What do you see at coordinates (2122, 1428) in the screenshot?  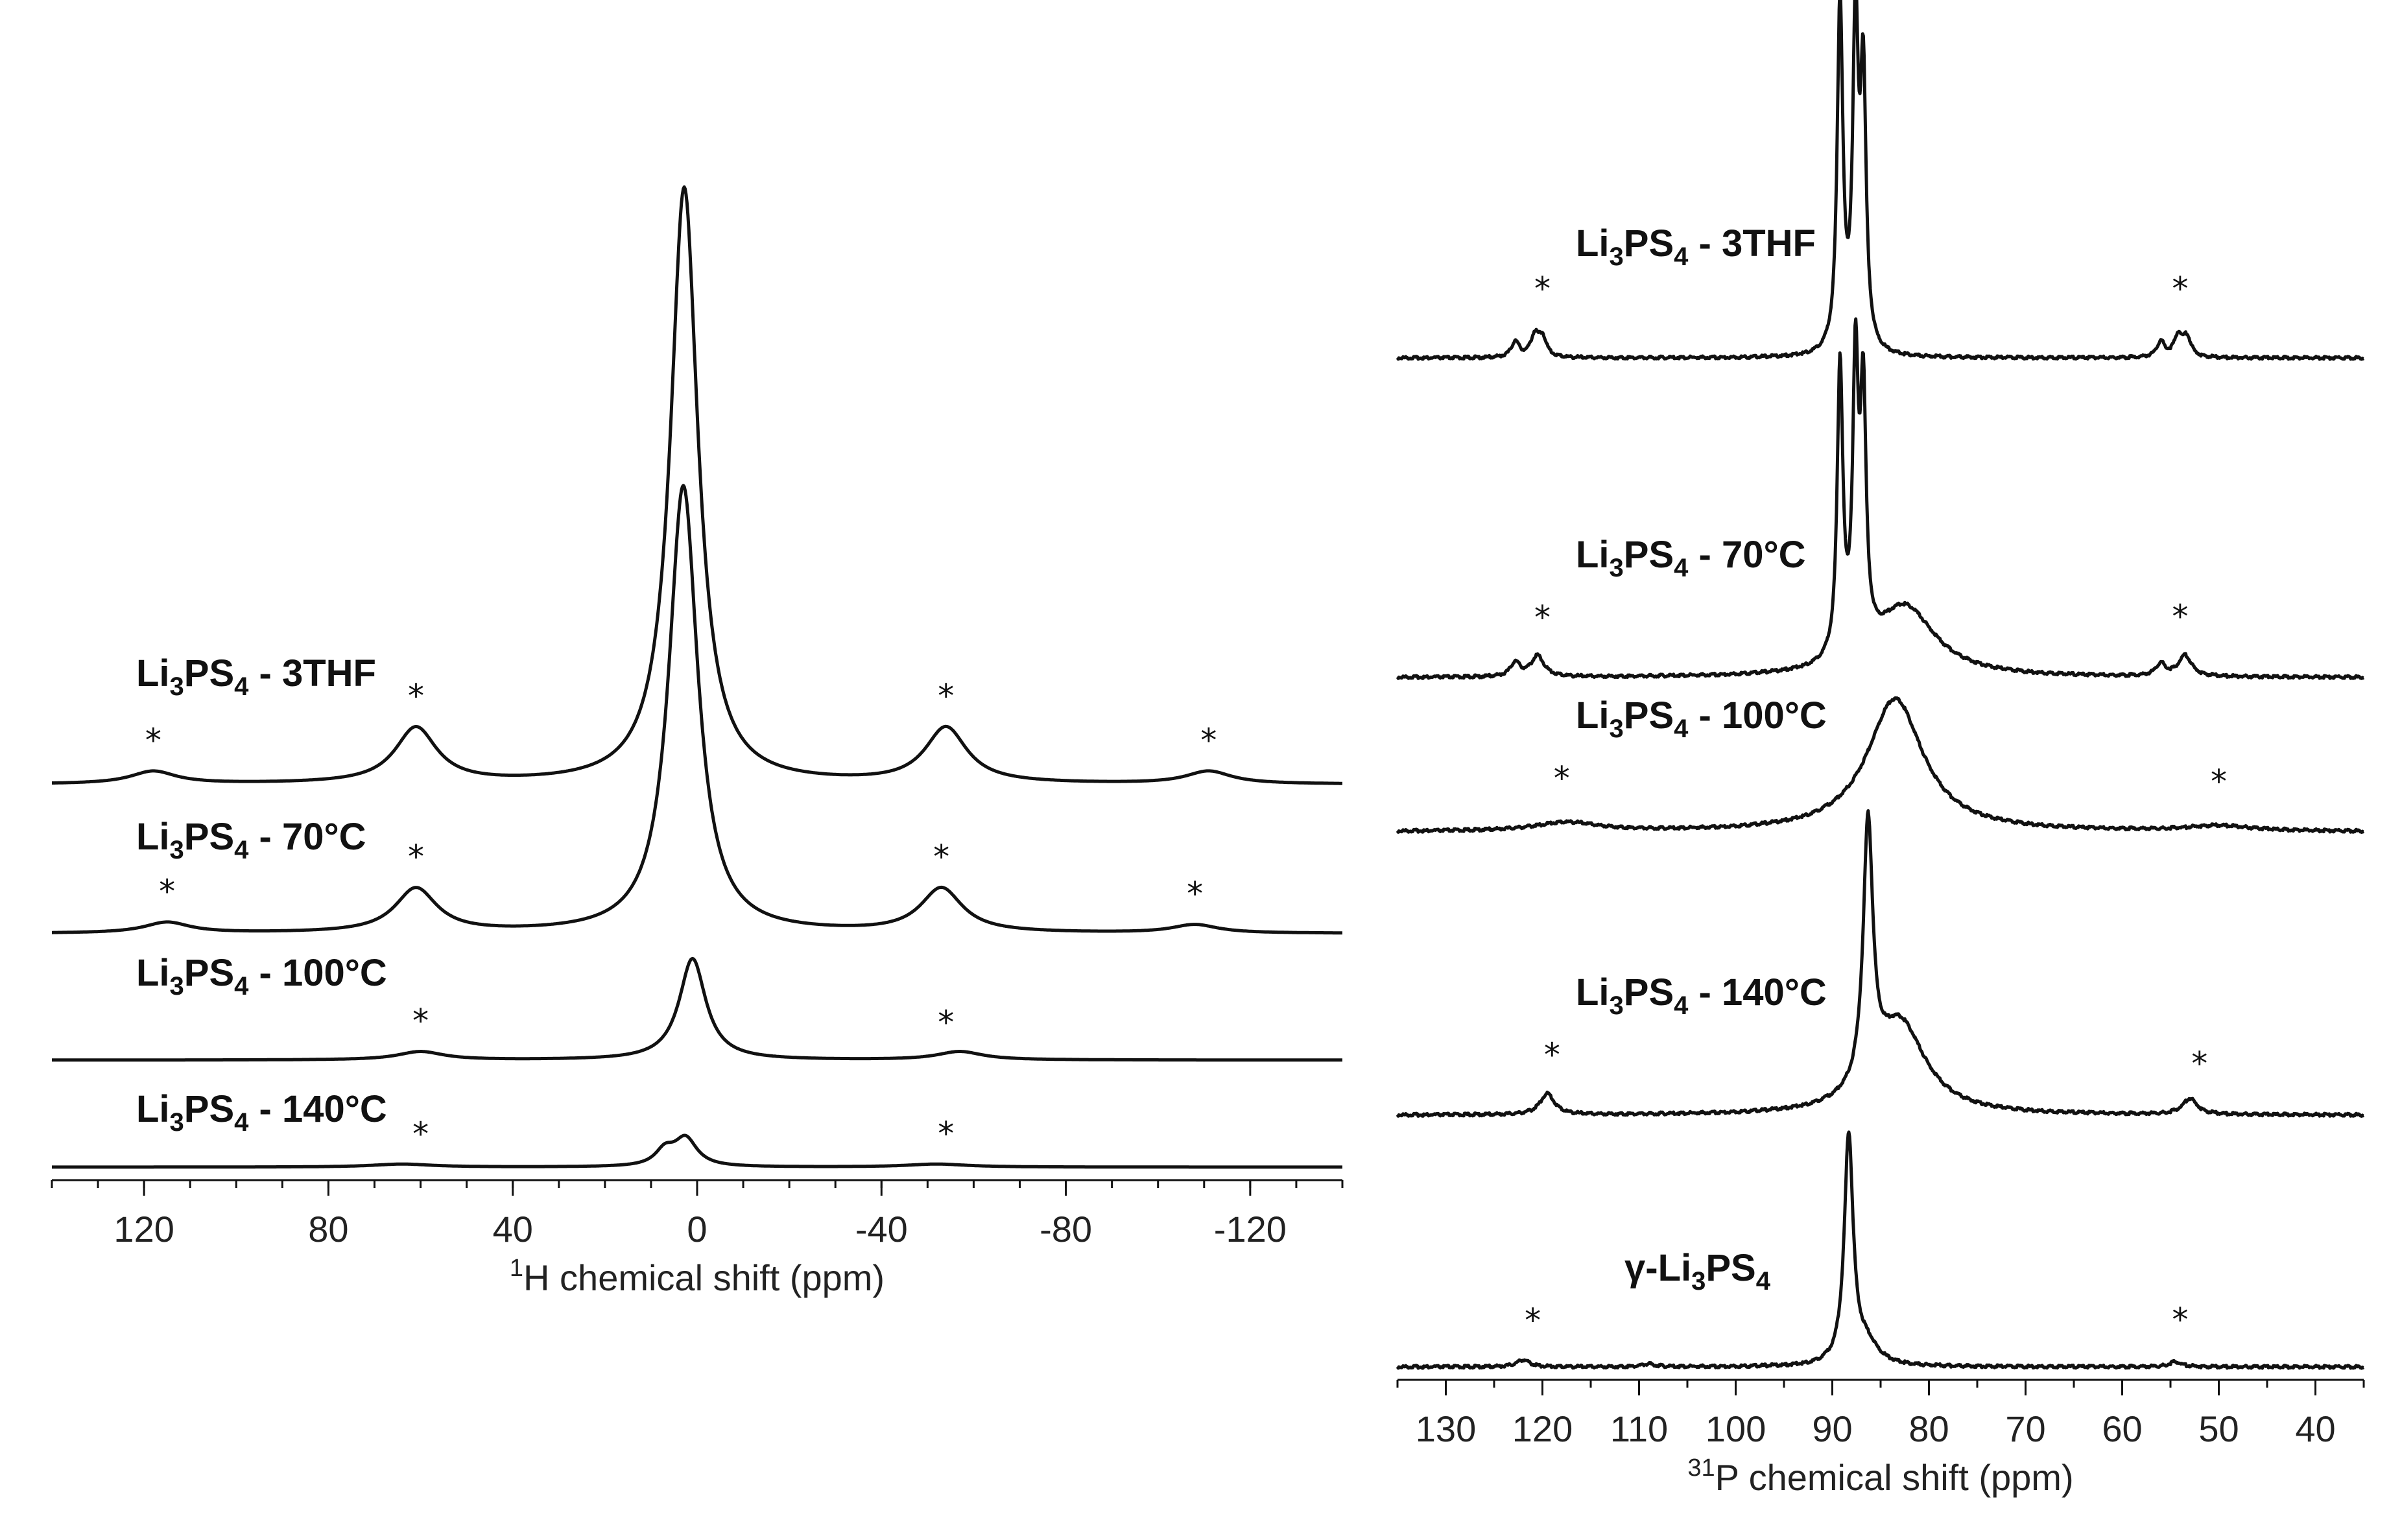 I see `x-tick-label: 60` at bounding box center [2122, 1428].